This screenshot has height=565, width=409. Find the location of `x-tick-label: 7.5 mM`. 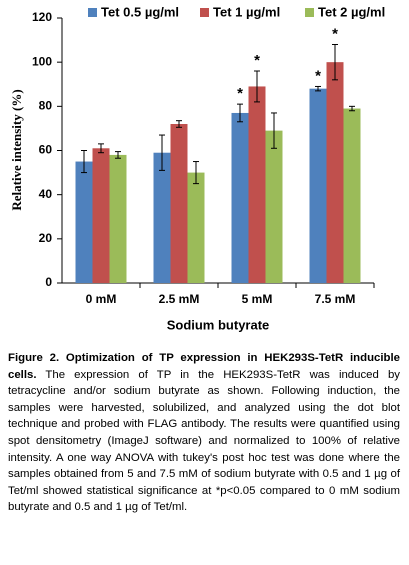

x-tick-label: 7.5 mM is located at coordinates (335, 299).